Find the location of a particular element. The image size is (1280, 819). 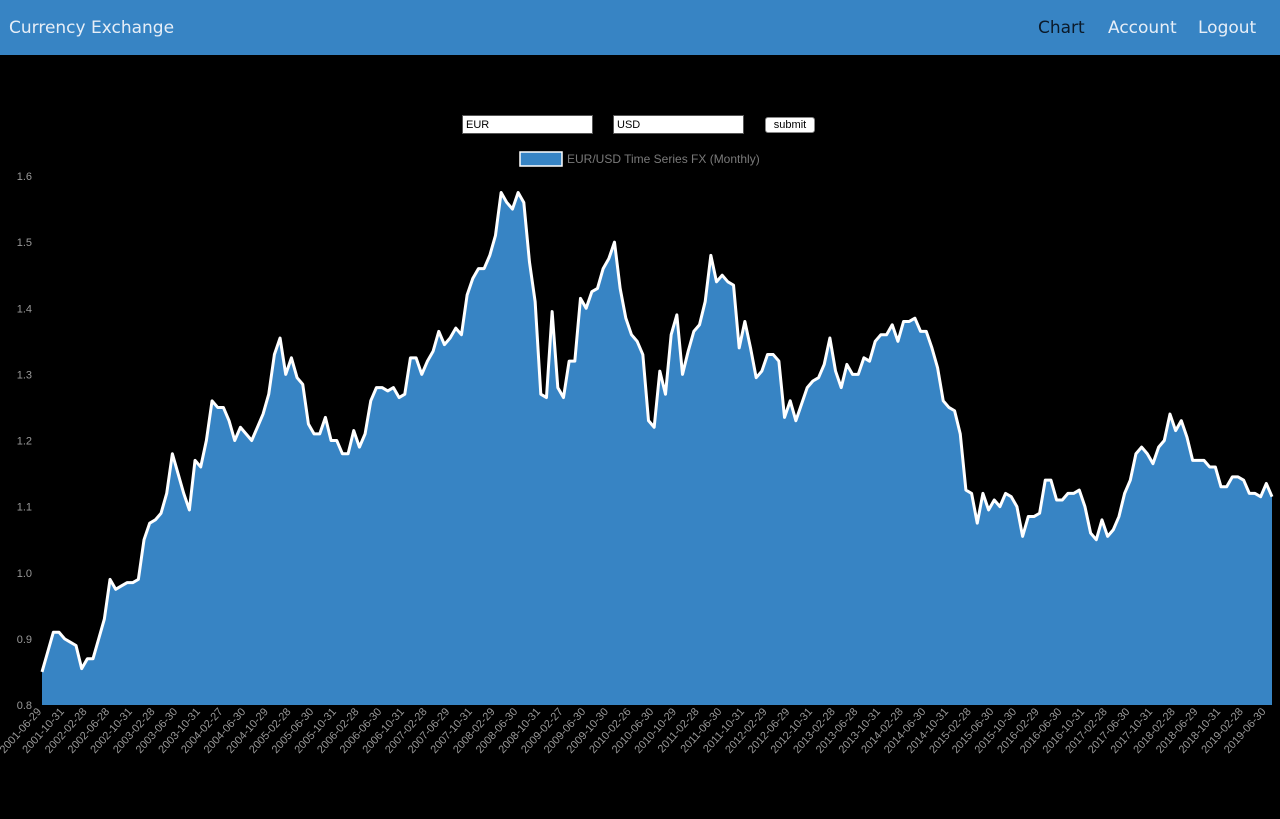

submit-button: submit is located at coordinates (790, 125).